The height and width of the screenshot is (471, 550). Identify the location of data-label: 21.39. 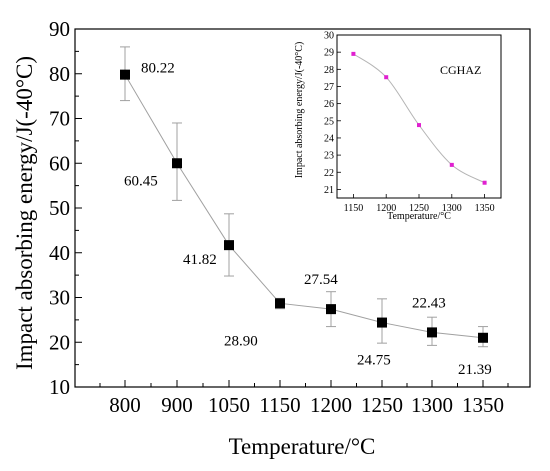
(475, 370).